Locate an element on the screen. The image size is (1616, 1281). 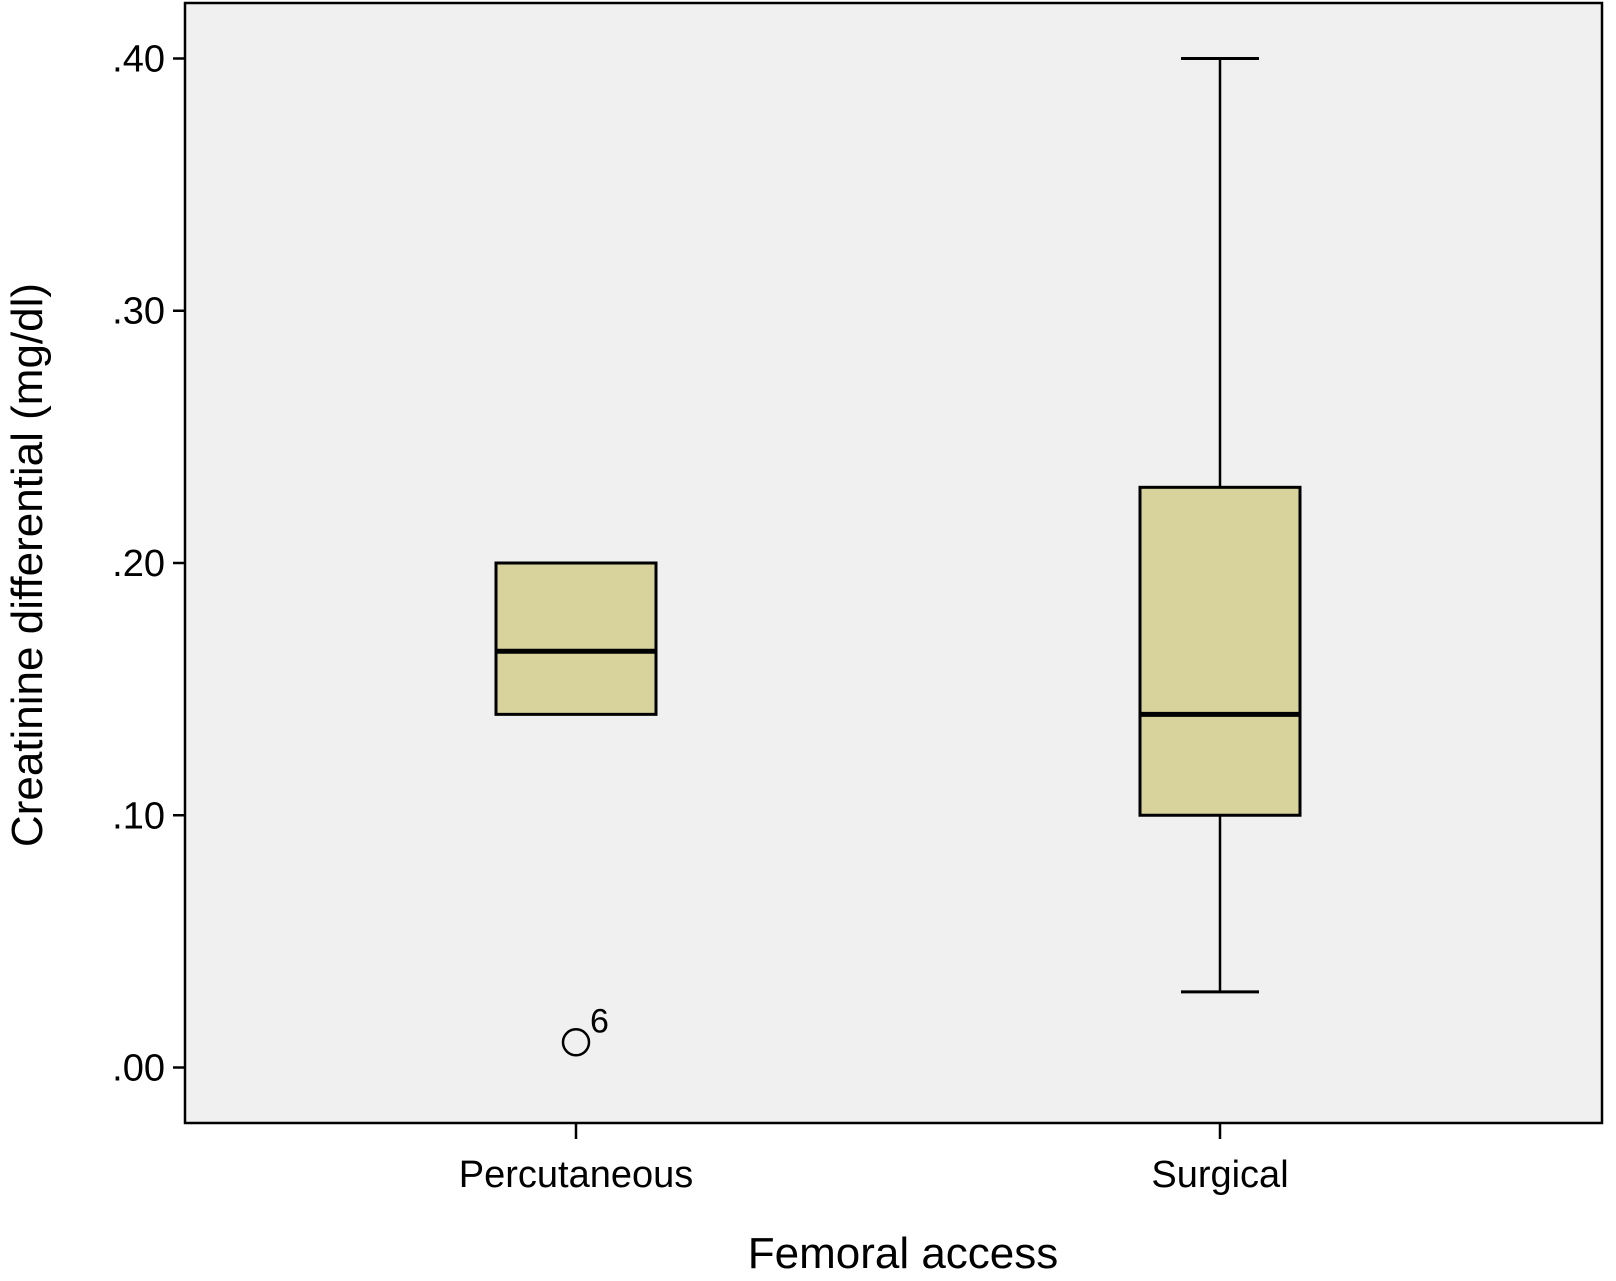
x-axis-title: Femoral access is located at coordinates (903, 1253).